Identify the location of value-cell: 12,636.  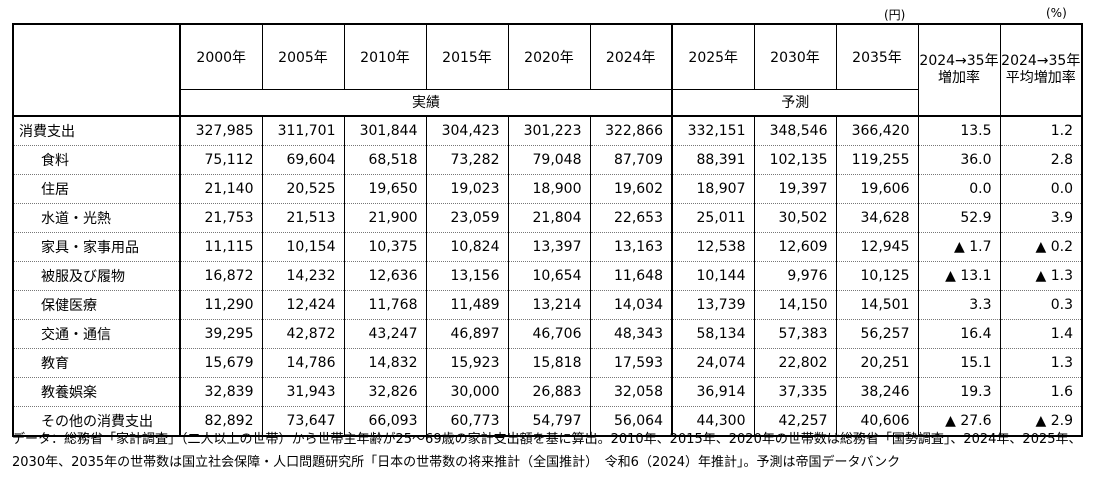
(385, 276).